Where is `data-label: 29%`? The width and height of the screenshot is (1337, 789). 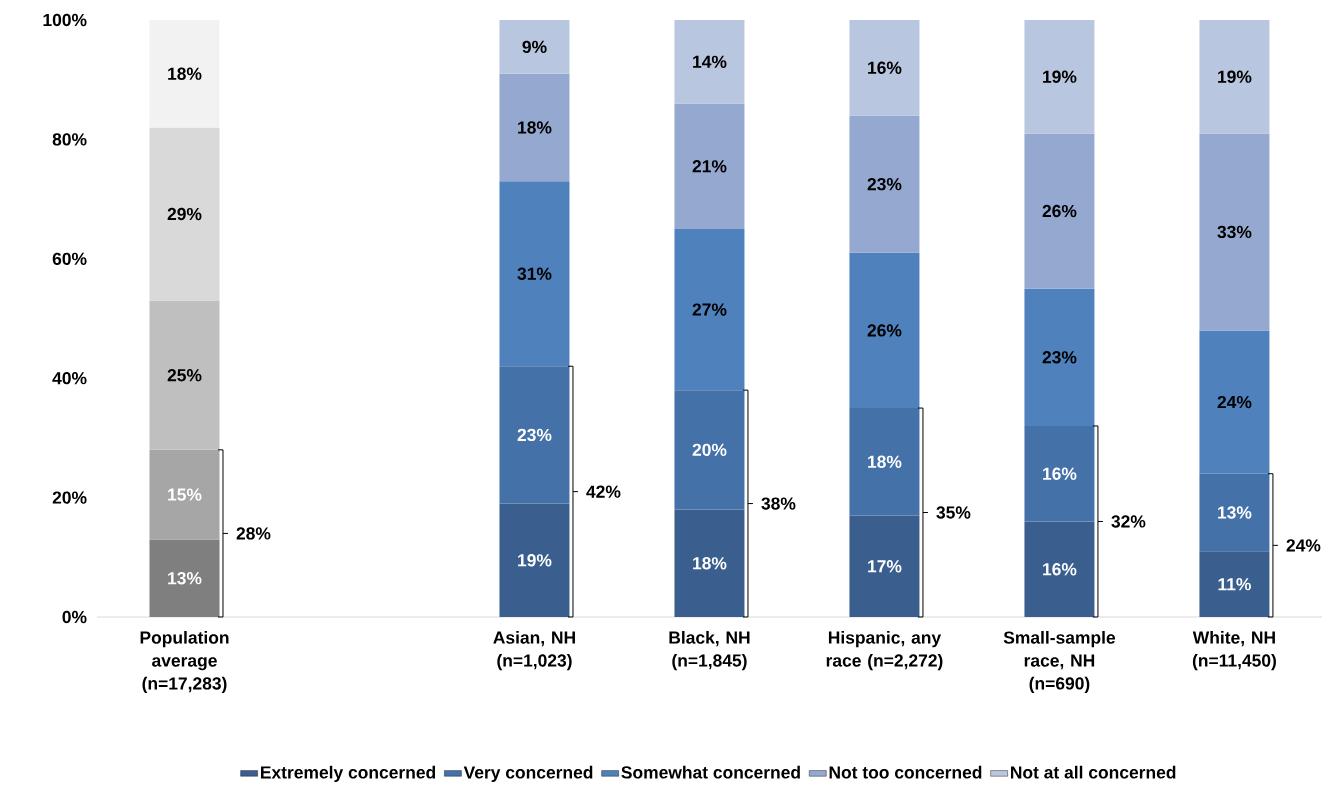 data-label: 29% is located at coordinates (184, 214).